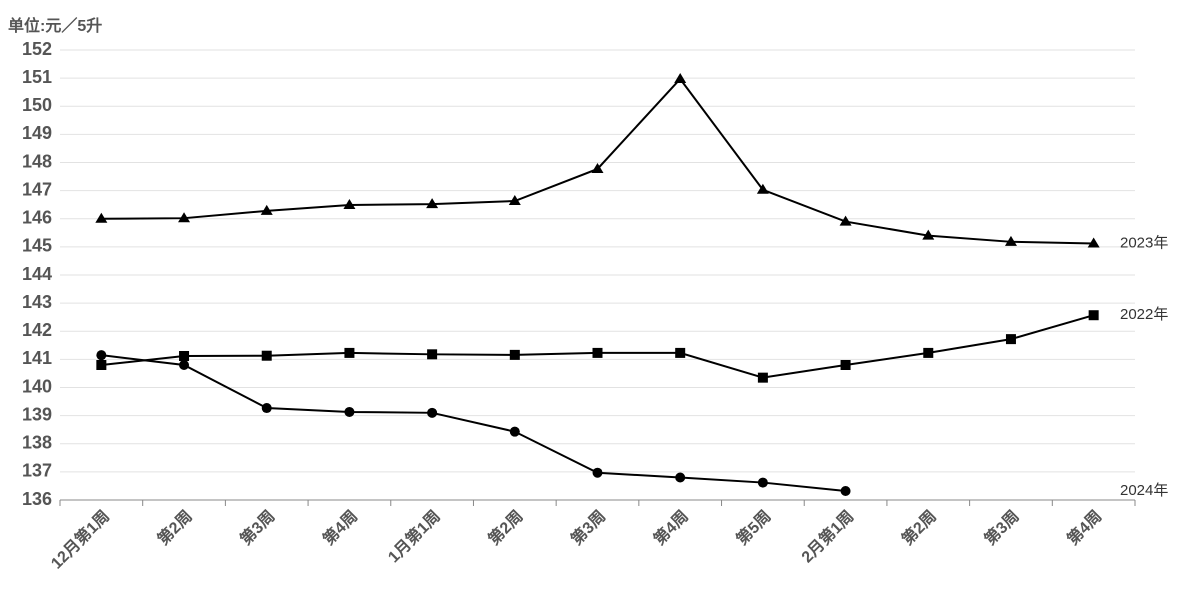  Describe the element at coordinates (37, 133) in the screenshot. I see `y-tick-label: 149` at that location.